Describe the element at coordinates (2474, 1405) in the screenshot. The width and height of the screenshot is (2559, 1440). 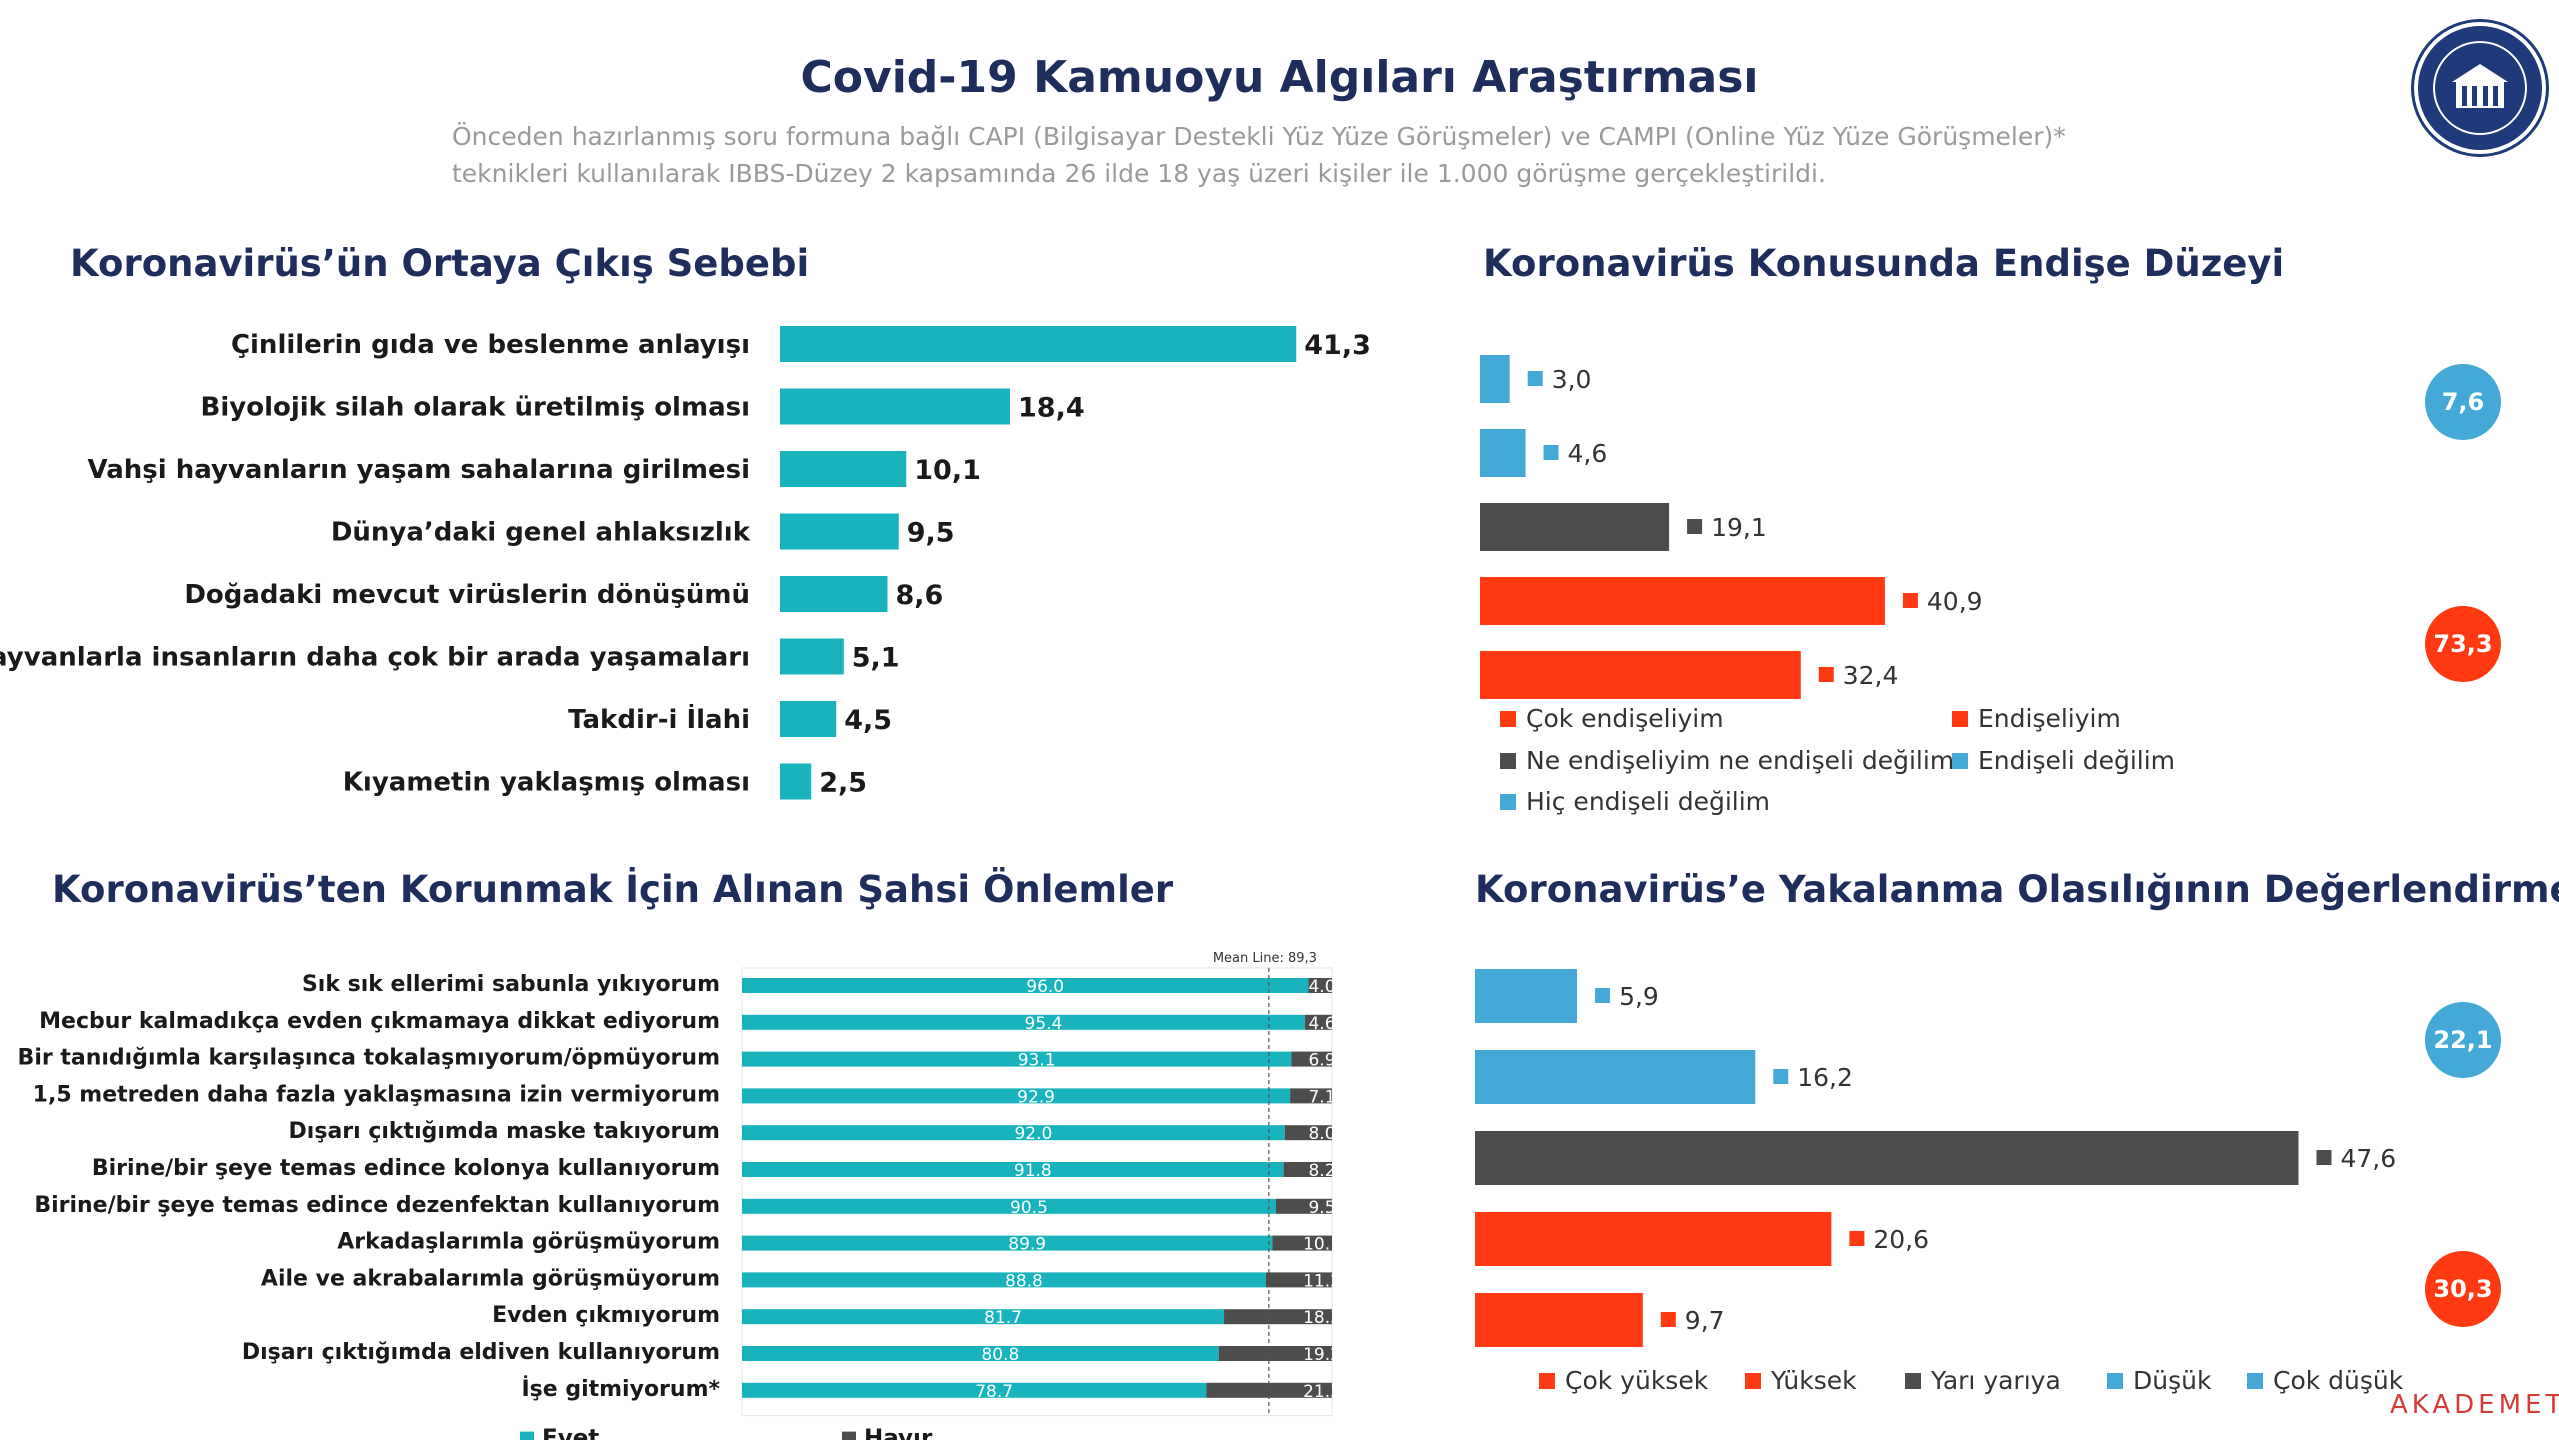
I see `brand-logo: AKADEMETRE` at that location.